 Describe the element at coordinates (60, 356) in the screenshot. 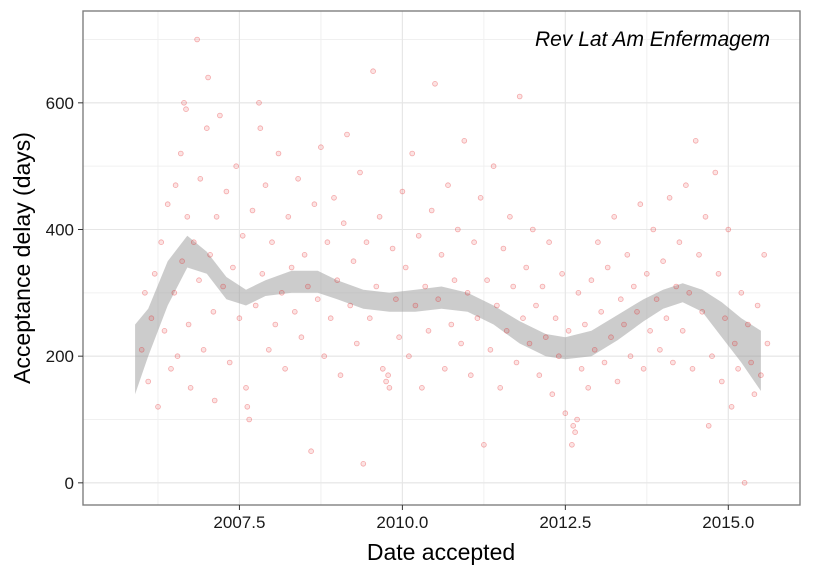

I see `y-tick-label: 200` at that location.